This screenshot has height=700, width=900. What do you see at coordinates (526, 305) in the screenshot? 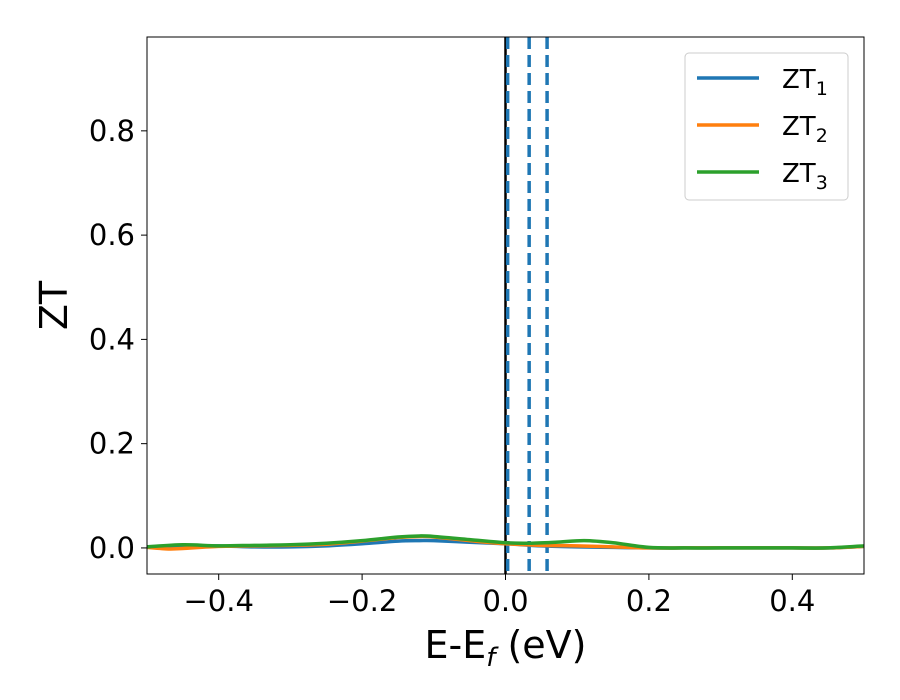
I see `reference-lines` at bounding box center [526, 305].